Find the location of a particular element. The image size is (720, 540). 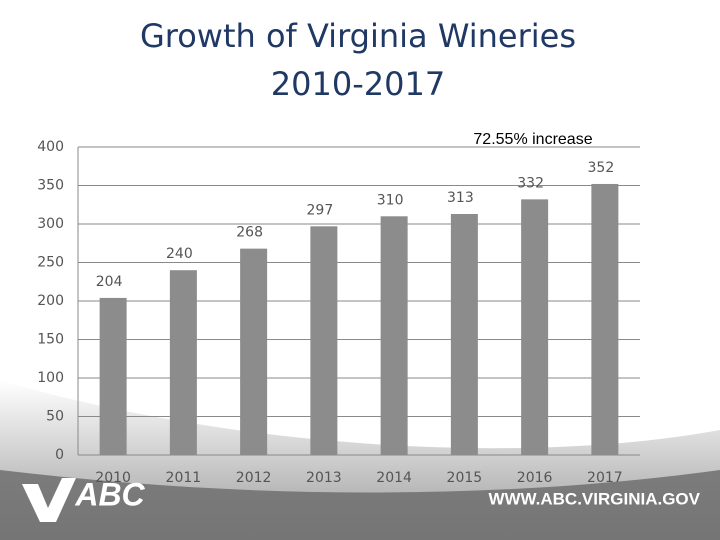

x-tick-label: 2017 is located at coordinates (605, 478).